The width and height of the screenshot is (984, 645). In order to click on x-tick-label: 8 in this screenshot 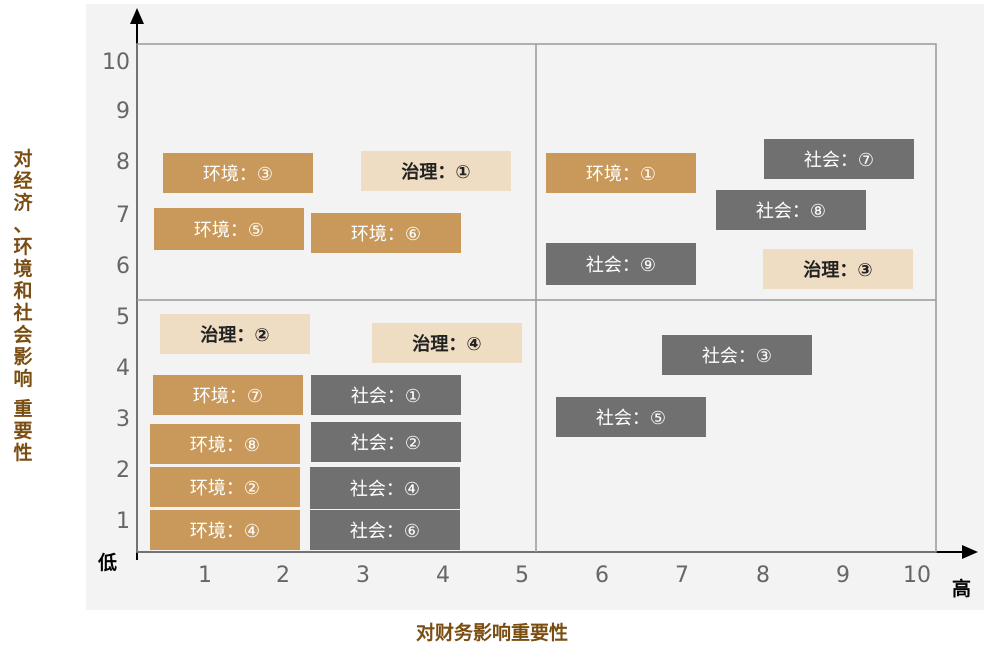, I will do `click(763, 575)`.